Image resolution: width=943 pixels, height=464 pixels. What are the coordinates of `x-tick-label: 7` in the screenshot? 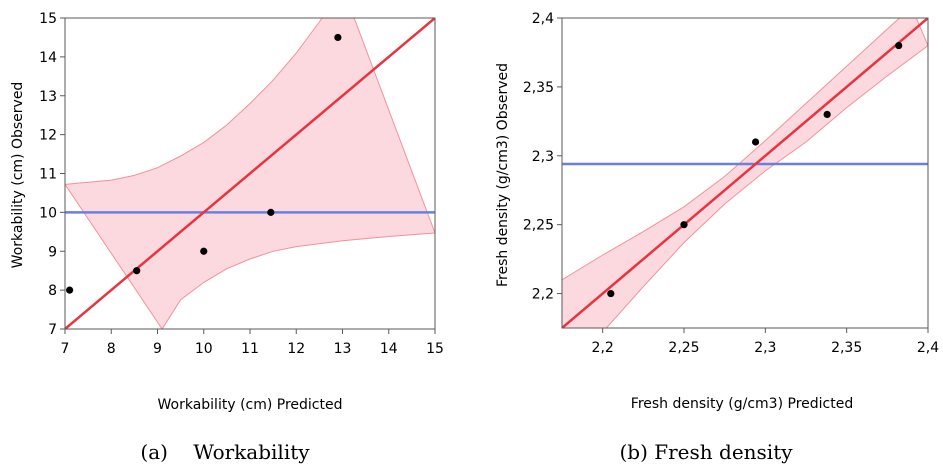 It's located at (65, 349).